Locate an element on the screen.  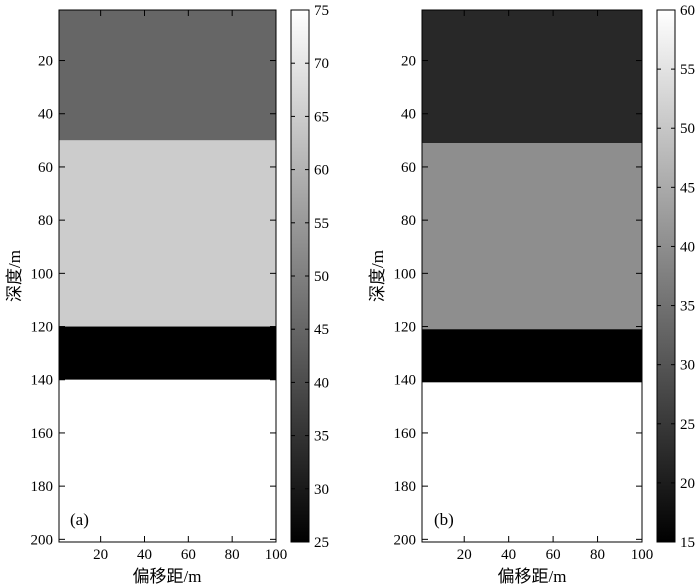
panel-b-ytick-label: 40 is located at coordinates (408, 115).